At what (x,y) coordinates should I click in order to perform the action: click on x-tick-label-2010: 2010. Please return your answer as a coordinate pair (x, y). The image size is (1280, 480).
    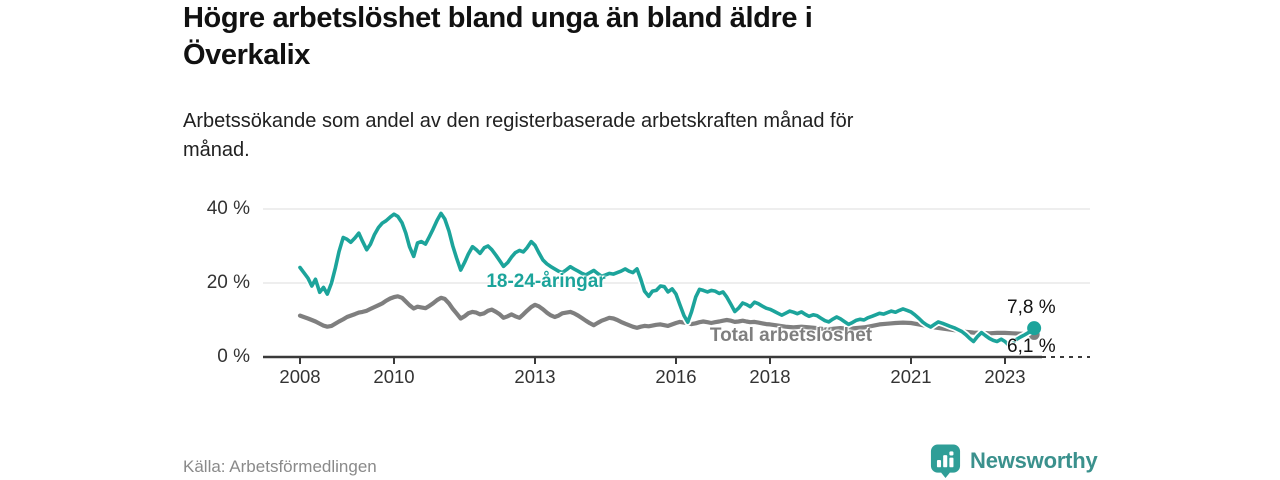
    Looking at the image, I should click on (394, 376).